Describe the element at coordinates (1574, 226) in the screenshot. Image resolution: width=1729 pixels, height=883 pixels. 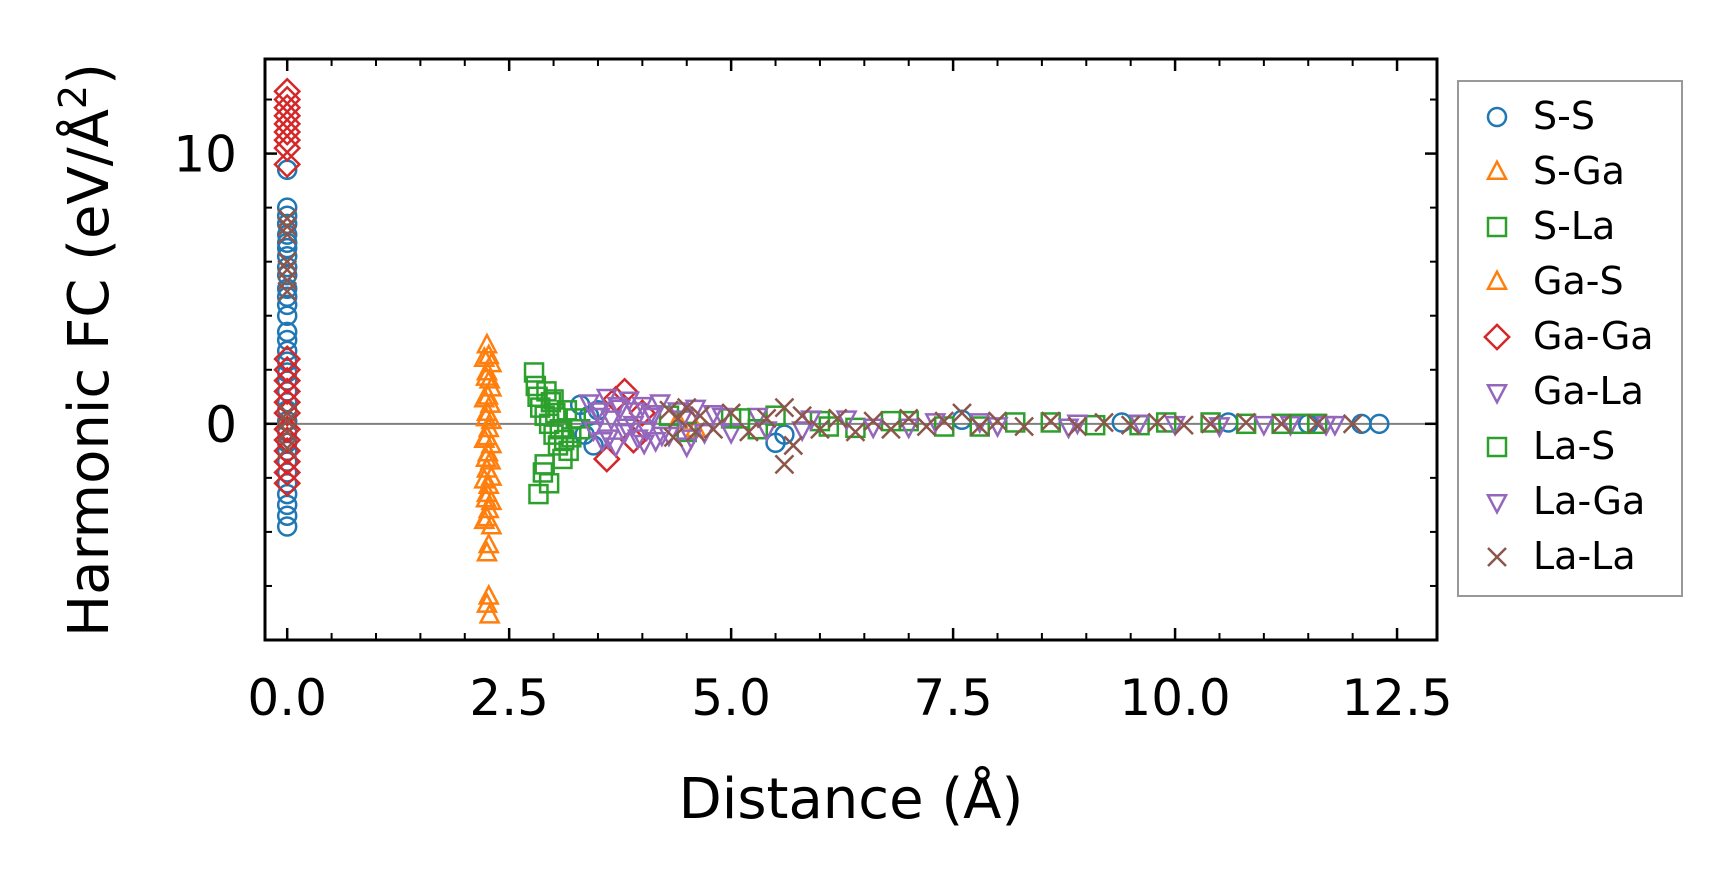
I see `legend-label: S-La` at that location.